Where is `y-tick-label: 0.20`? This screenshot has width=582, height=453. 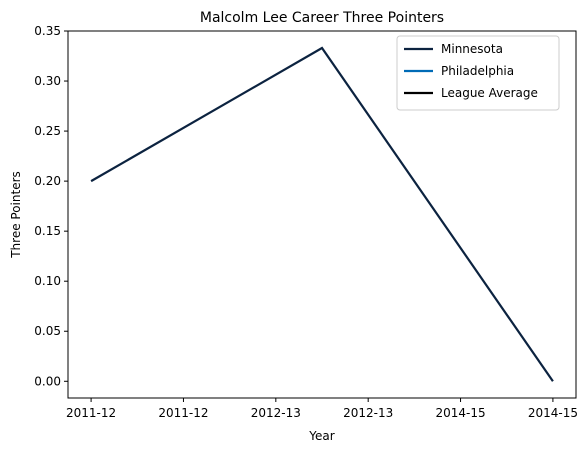
y-tick-label: 0.20 is located at coordinates (47, 181).